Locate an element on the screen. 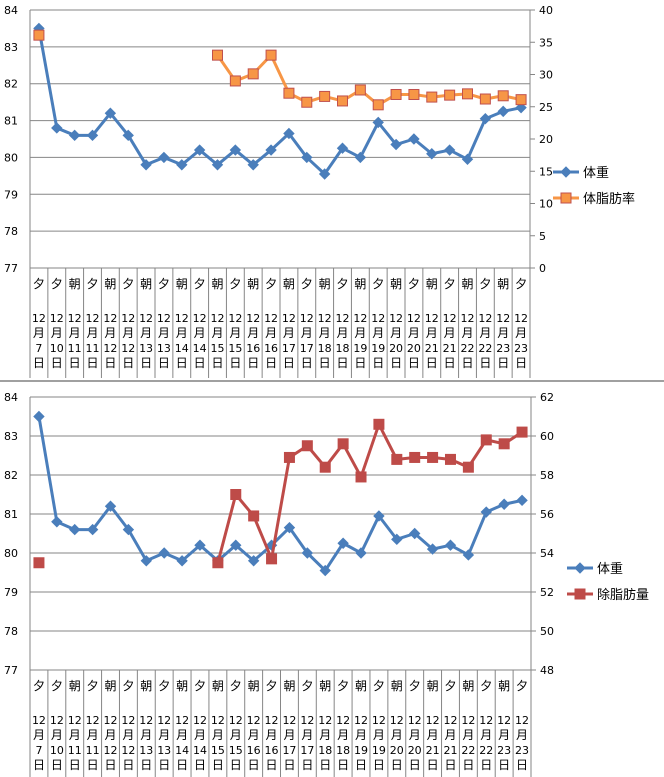 This screenshot has height=777, width=664. category-day-label: 11 is located at coordinates (93, 348).